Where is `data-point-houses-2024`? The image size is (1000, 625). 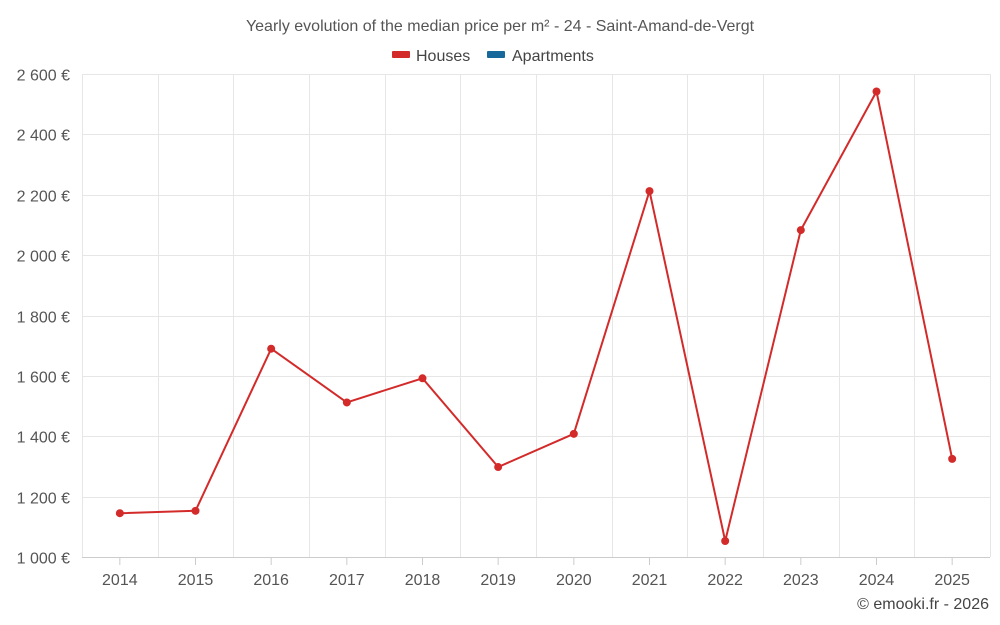 data-point-houses-2024 is located at coordinates (876, 91).